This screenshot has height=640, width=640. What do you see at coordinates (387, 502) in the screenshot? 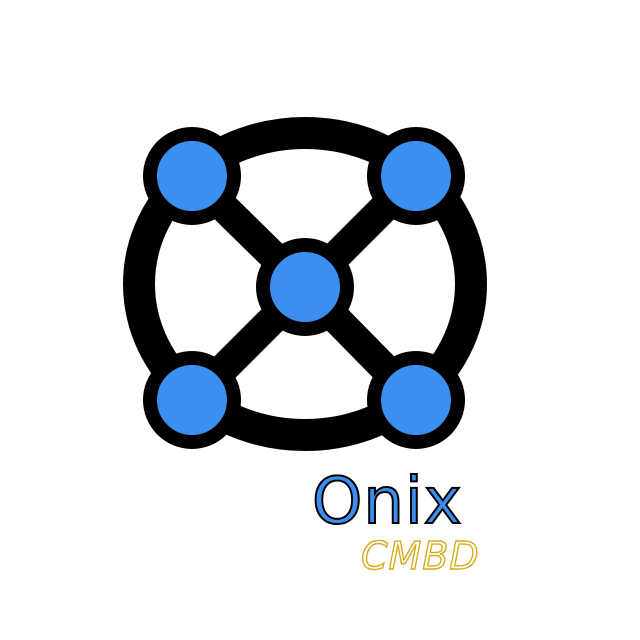
I see `brand-name: Onix` at bounding box center [387, 502].